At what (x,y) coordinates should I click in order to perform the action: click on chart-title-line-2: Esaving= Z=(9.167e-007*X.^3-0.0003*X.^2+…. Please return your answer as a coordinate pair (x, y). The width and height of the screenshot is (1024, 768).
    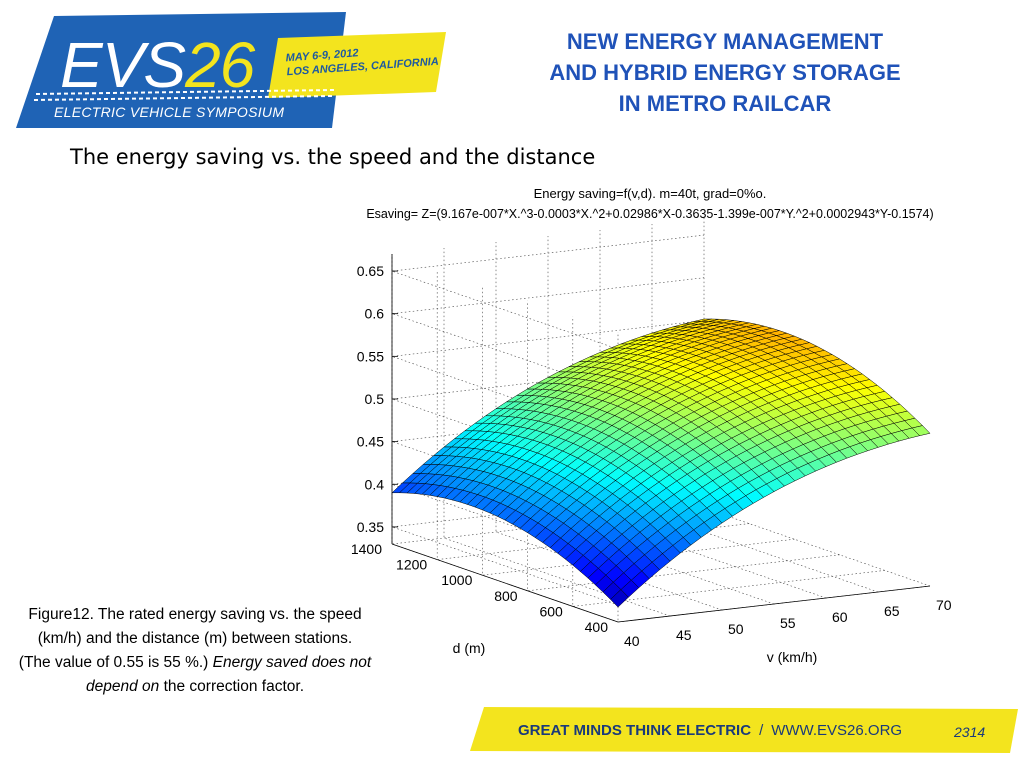
    Looking at the image, I should click on (649, 214).